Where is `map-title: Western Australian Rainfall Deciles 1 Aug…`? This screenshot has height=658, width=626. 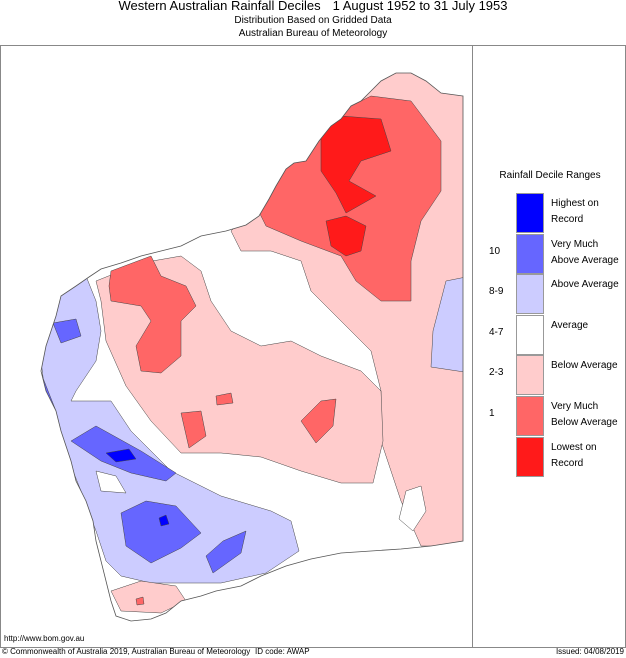 map-title: Western Australian Rainfall Deciles 1 Aug… is located at coordinates (313, 6).